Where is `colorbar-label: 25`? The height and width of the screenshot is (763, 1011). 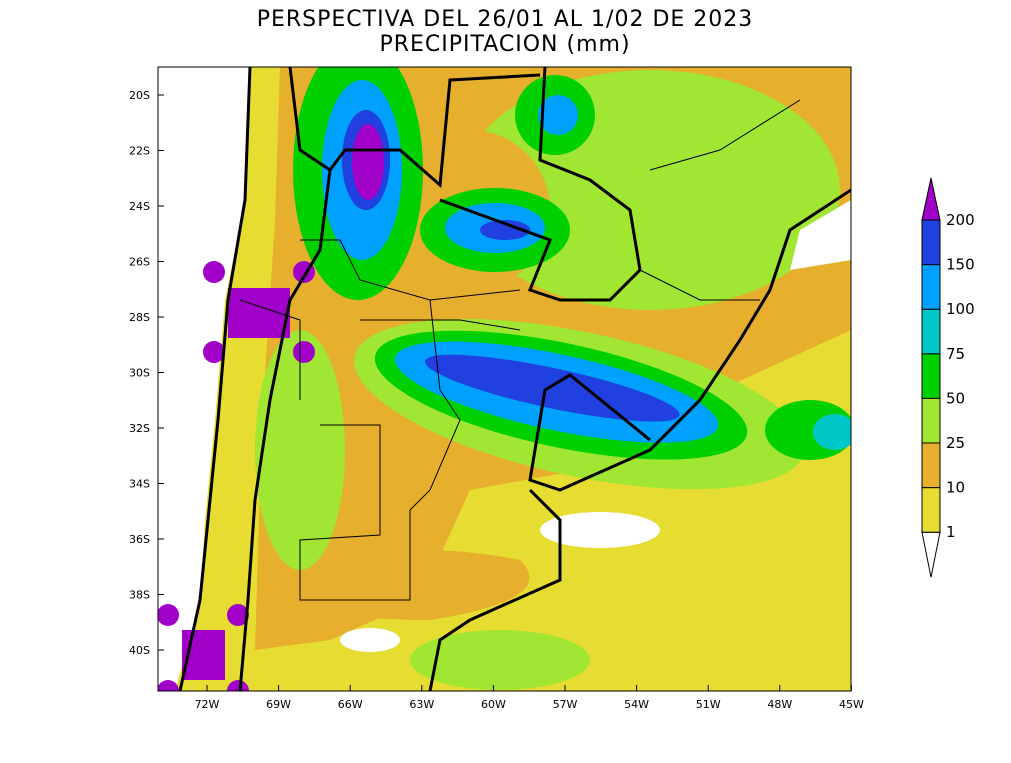
colorbar-label: 25 is located at coordinates (955, 443).